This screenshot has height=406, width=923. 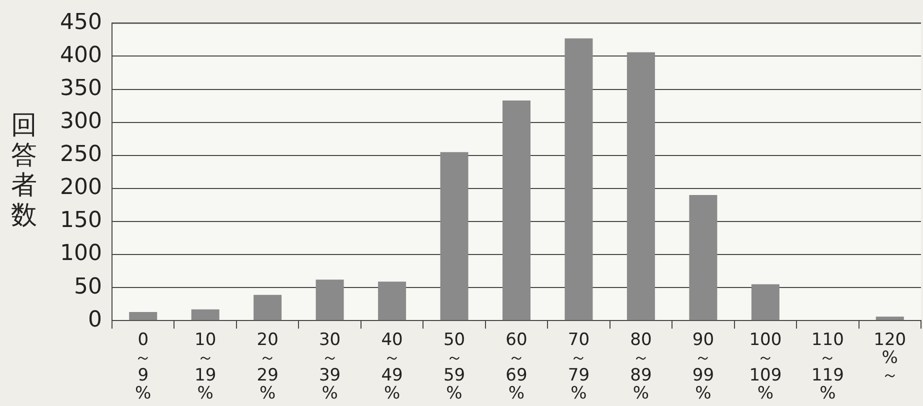 What do you see at coordinates (703, 367) in the screenshot?
I see `x-tick-label: 90～99%` at bounding box center [703, 367].